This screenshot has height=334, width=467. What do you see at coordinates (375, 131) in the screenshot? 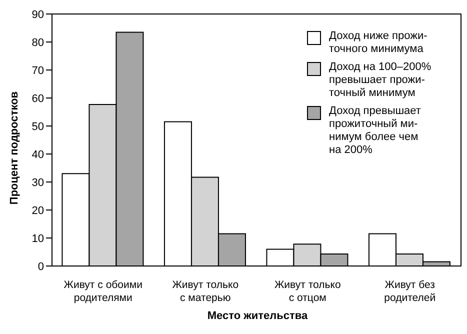
I see `legend-label: Доход превышает прожиточный ми- нимум более чем на 200%` at bounding box center [375, 131].